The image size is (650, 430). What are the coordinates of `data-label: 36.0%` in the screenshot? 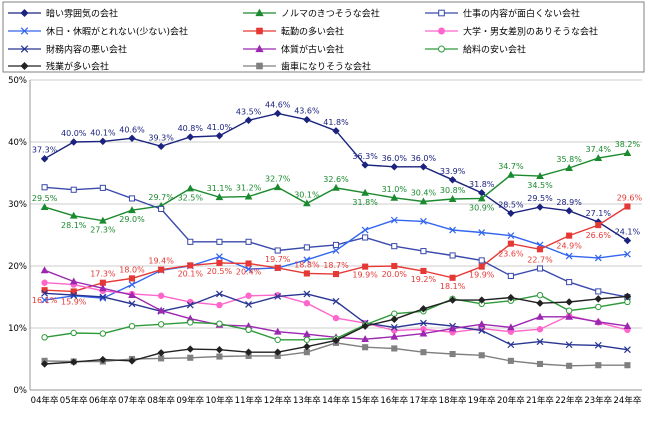 It's located at (424, 158).